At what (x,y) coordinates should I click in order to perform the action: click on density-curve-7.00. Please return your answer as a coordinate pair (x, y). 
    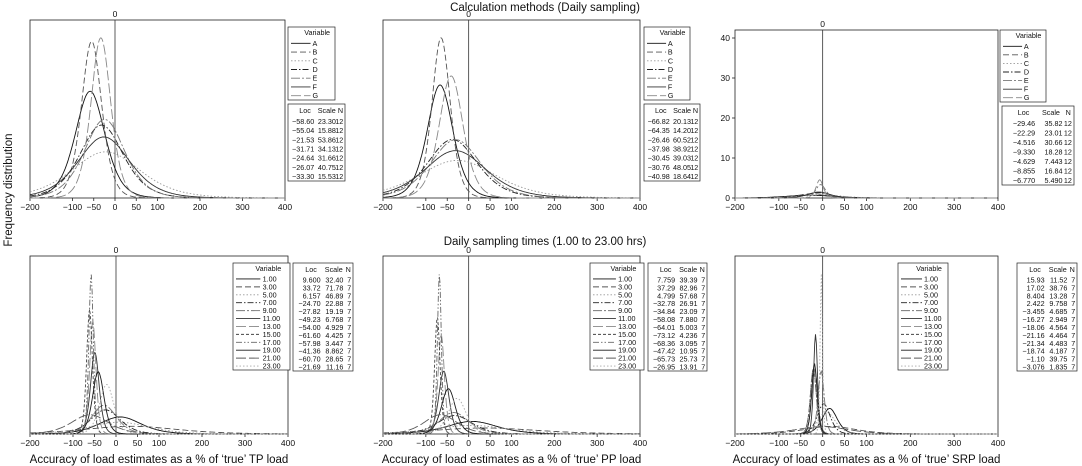
    Looking at the image, I should click on (866, 419).